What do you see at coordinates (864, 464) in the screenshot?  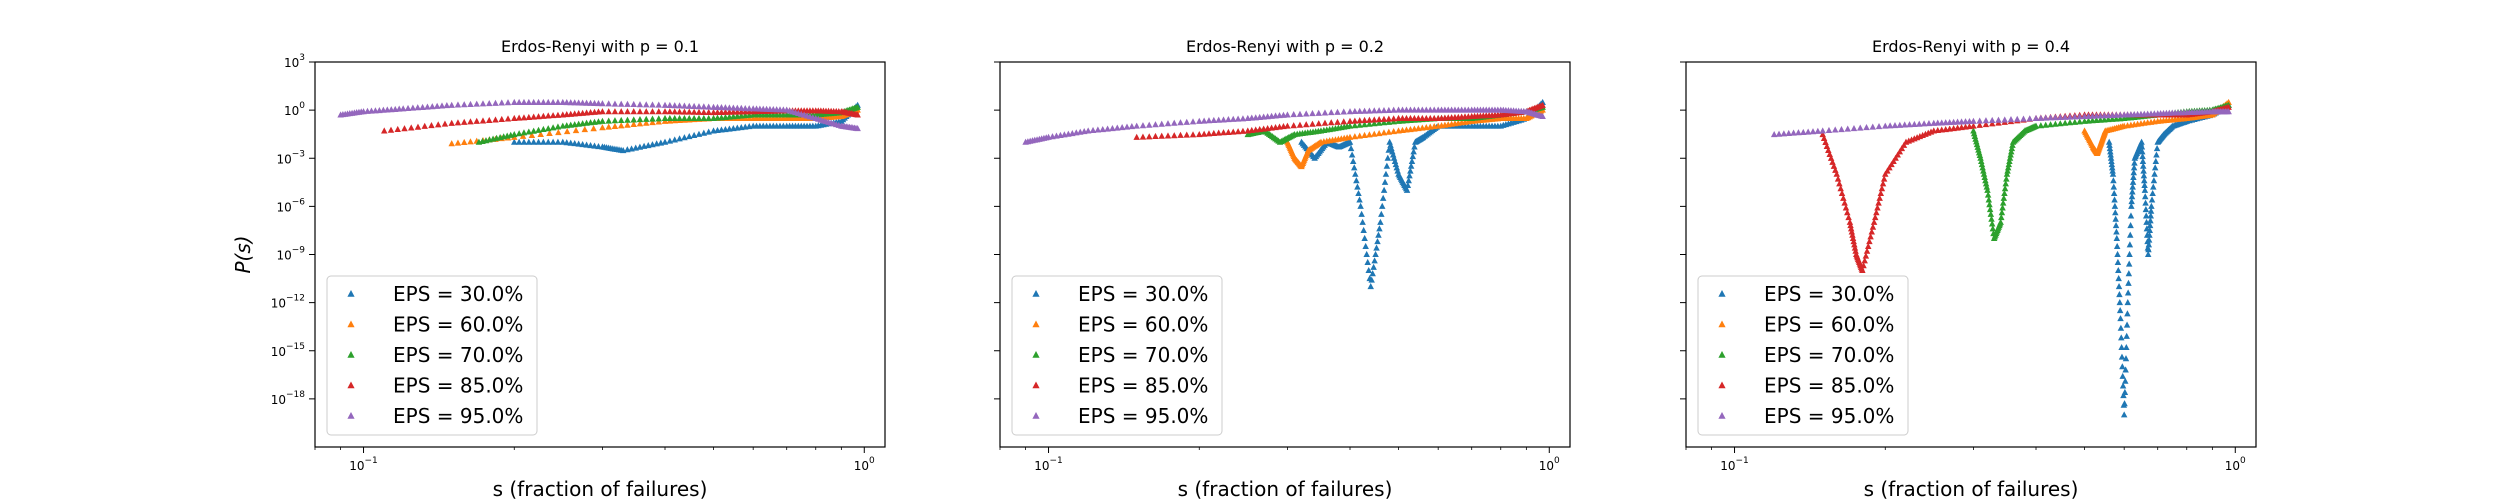 I see `x-tick-label: 100` at bounding box center [864, 464].